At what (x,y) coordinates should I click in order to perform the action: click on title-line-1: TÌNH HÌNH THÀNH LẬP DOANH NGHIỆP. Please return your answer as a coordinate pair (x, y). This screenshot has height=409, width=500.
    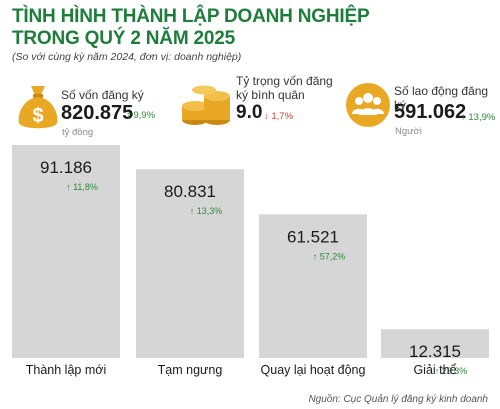
    Looking at the image, I should click on (191, 16).